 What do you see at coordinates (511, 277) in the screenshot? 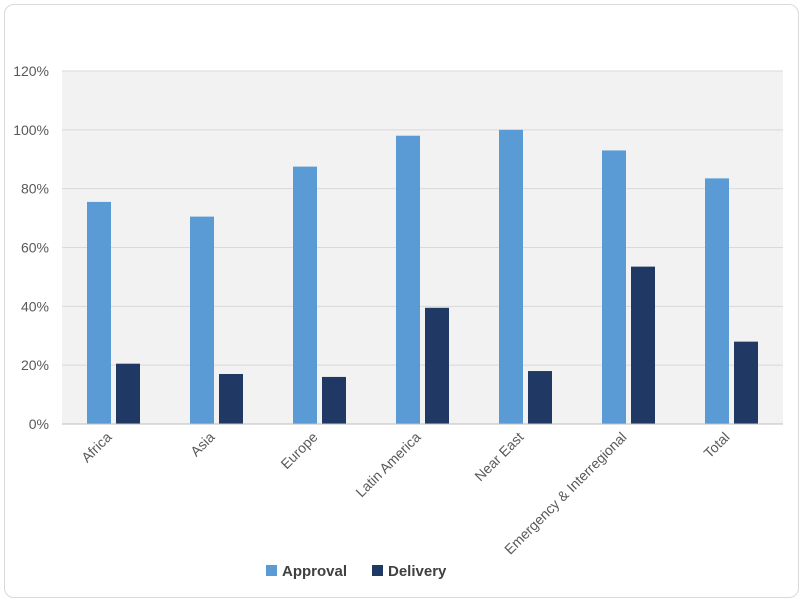
I see `bar-approval-near-east` at bounding box center [511, 277].